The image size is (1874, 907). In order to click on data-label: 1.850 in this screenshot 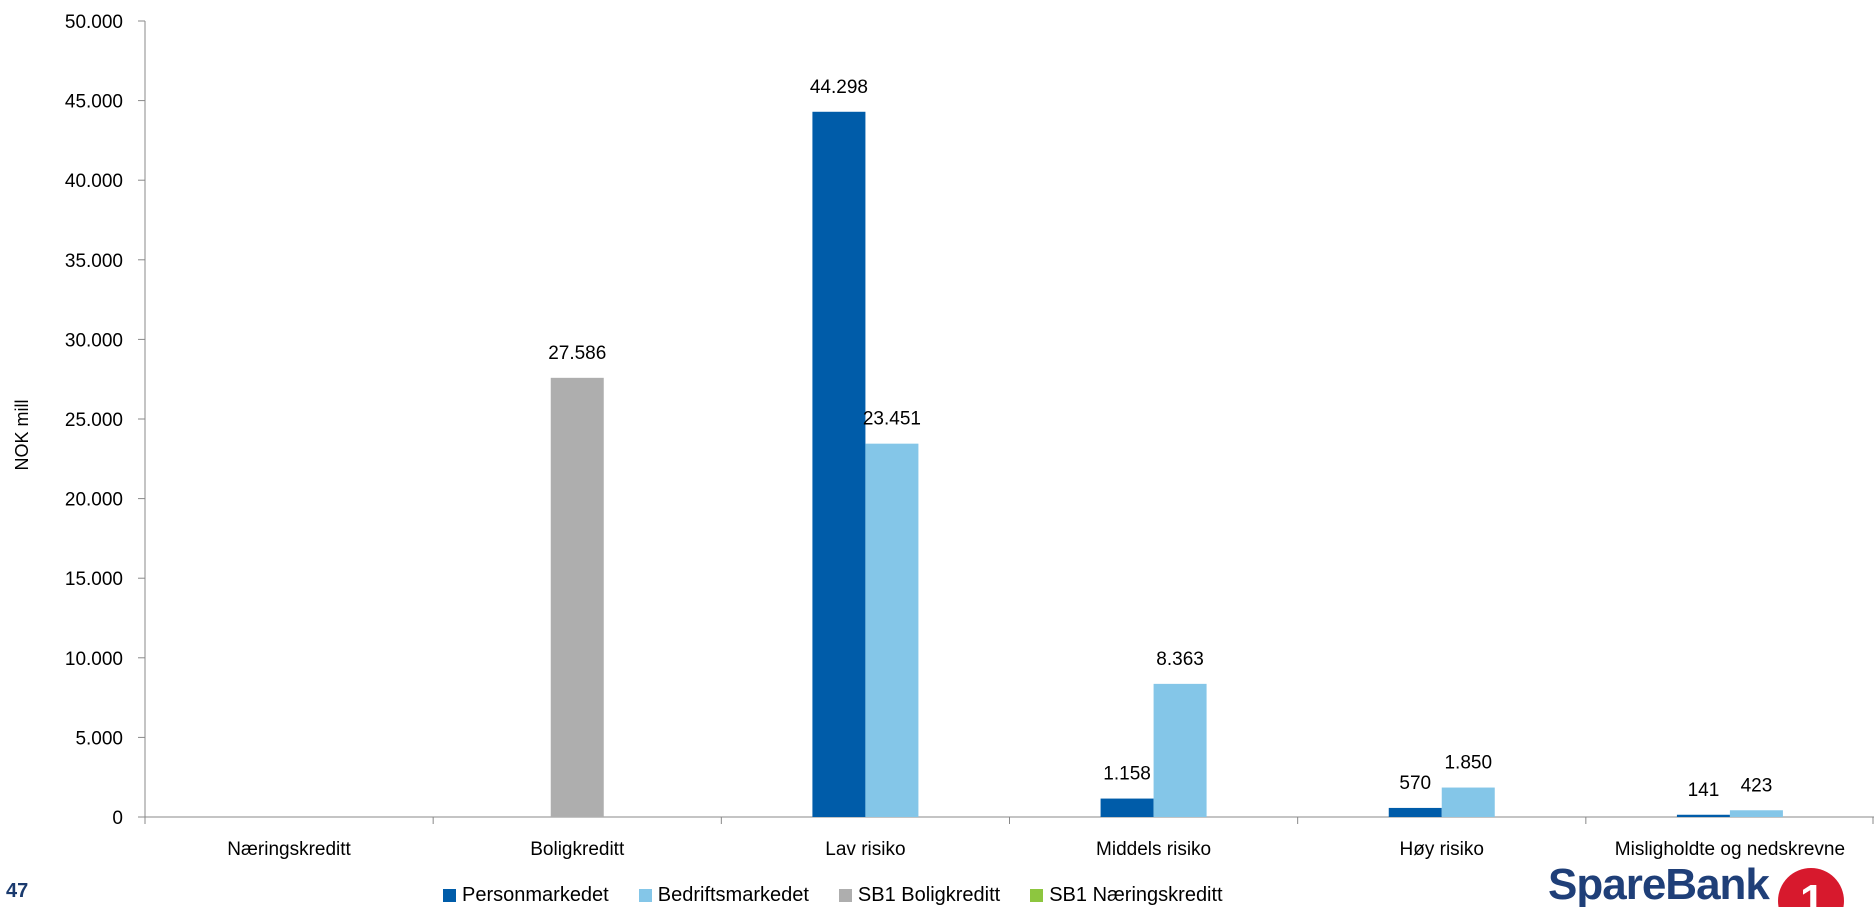, I will do `click(1468, 763)`.